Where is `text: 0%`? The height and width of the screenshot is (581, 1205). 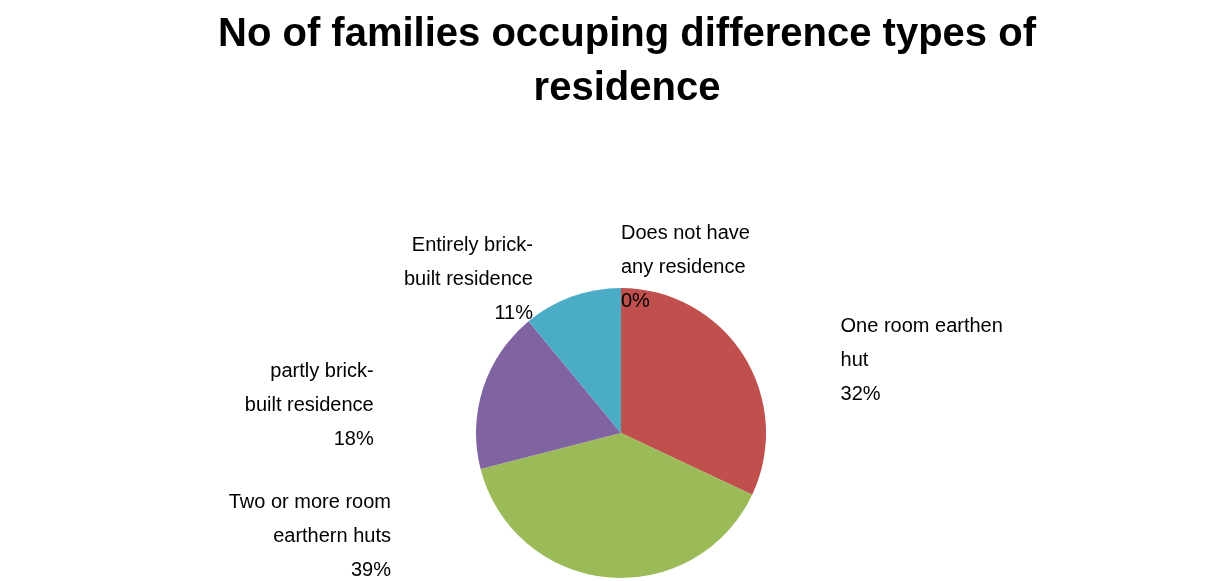
text: 0% is located at coordinates (635, 300).